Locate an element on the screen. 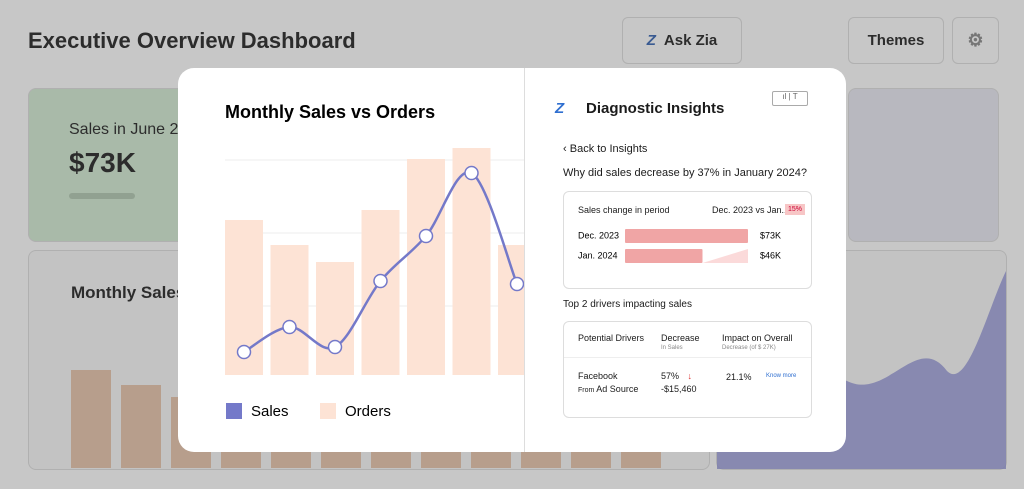 The image size is (1024, 489). th: Impact on Overall is located at coordinates (757, 338).